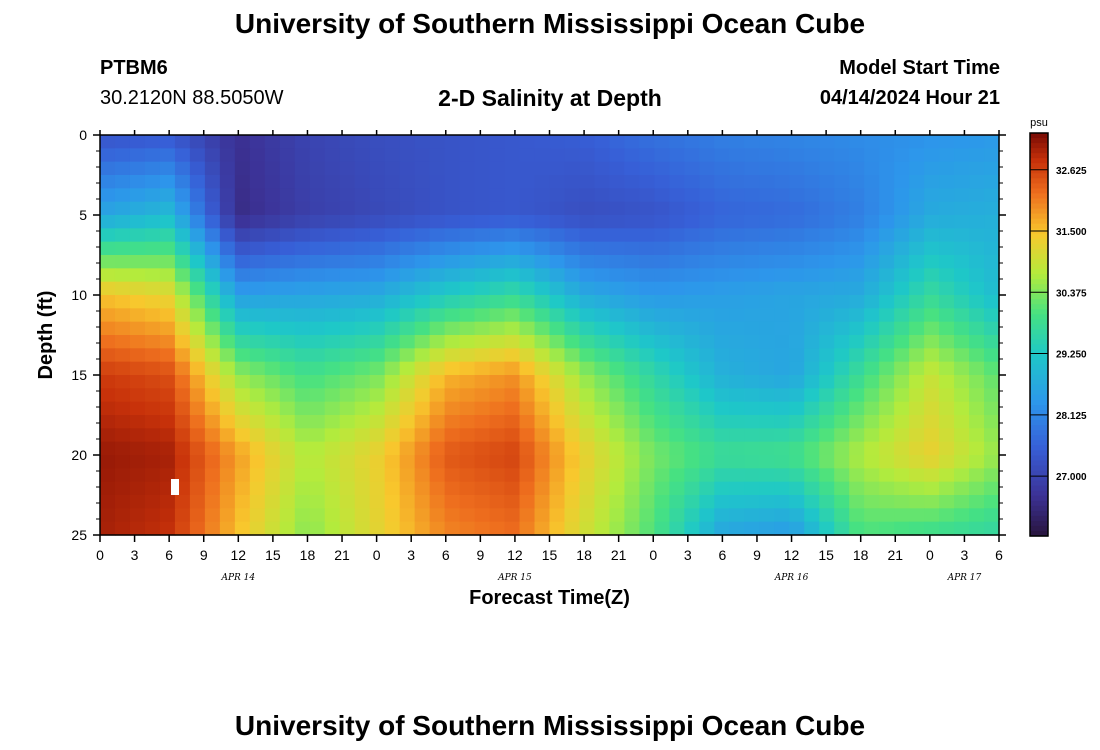 This screenshot has width=1100, height=750. I want to click on x-tick-label: 18, so click(861, 555).